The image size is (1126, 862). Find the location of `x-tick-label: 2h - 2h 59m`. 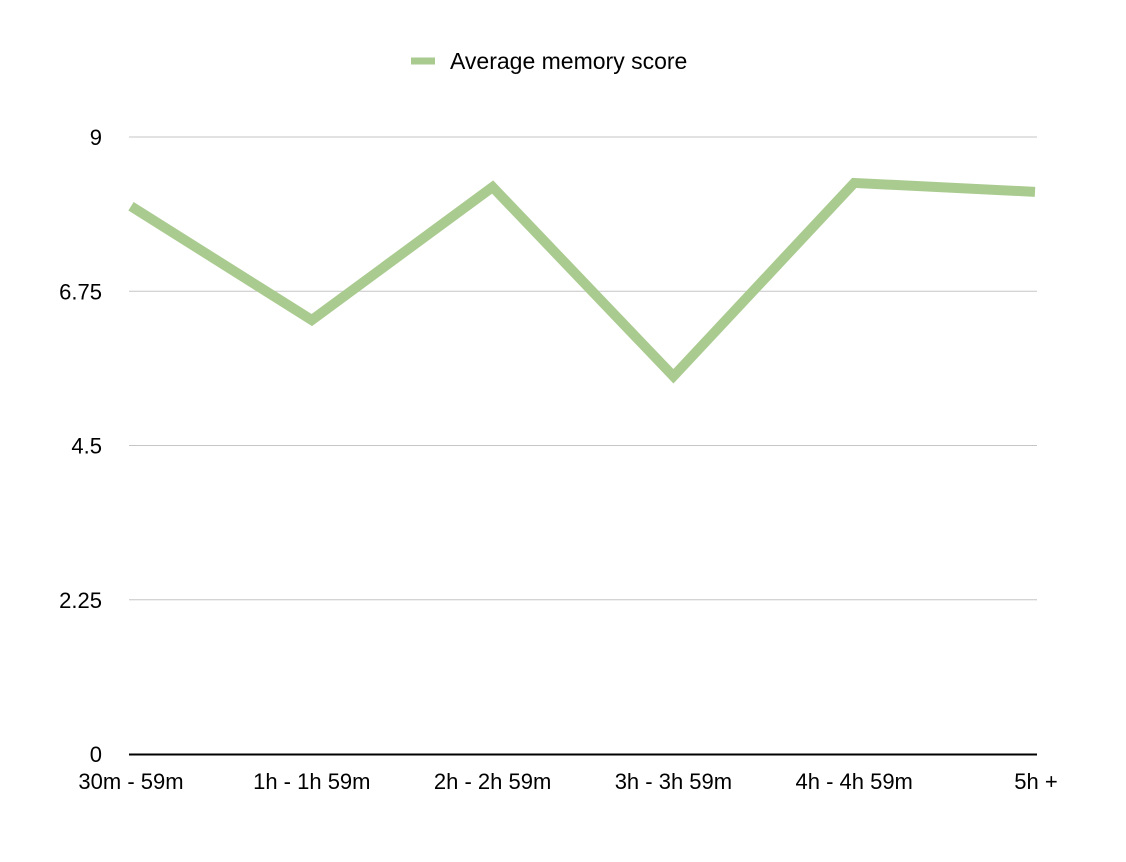

x-tick-label: 2h - 2h 59m is located at coordinates (492, 781).